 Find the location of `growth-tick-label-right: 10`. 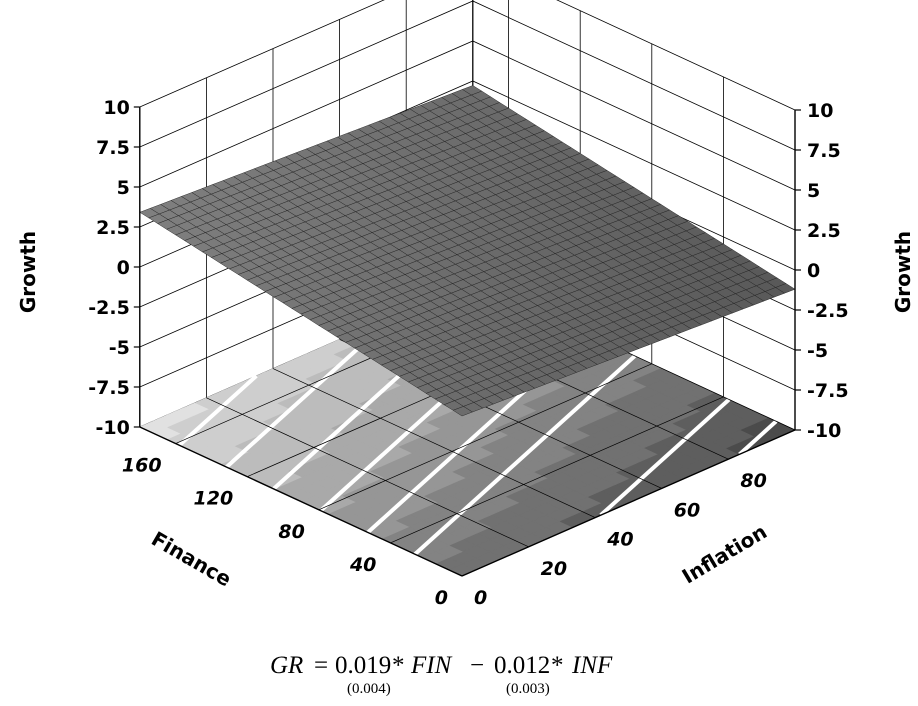

growth-tick-label-right: 10 is located at coordinates (820, 111).